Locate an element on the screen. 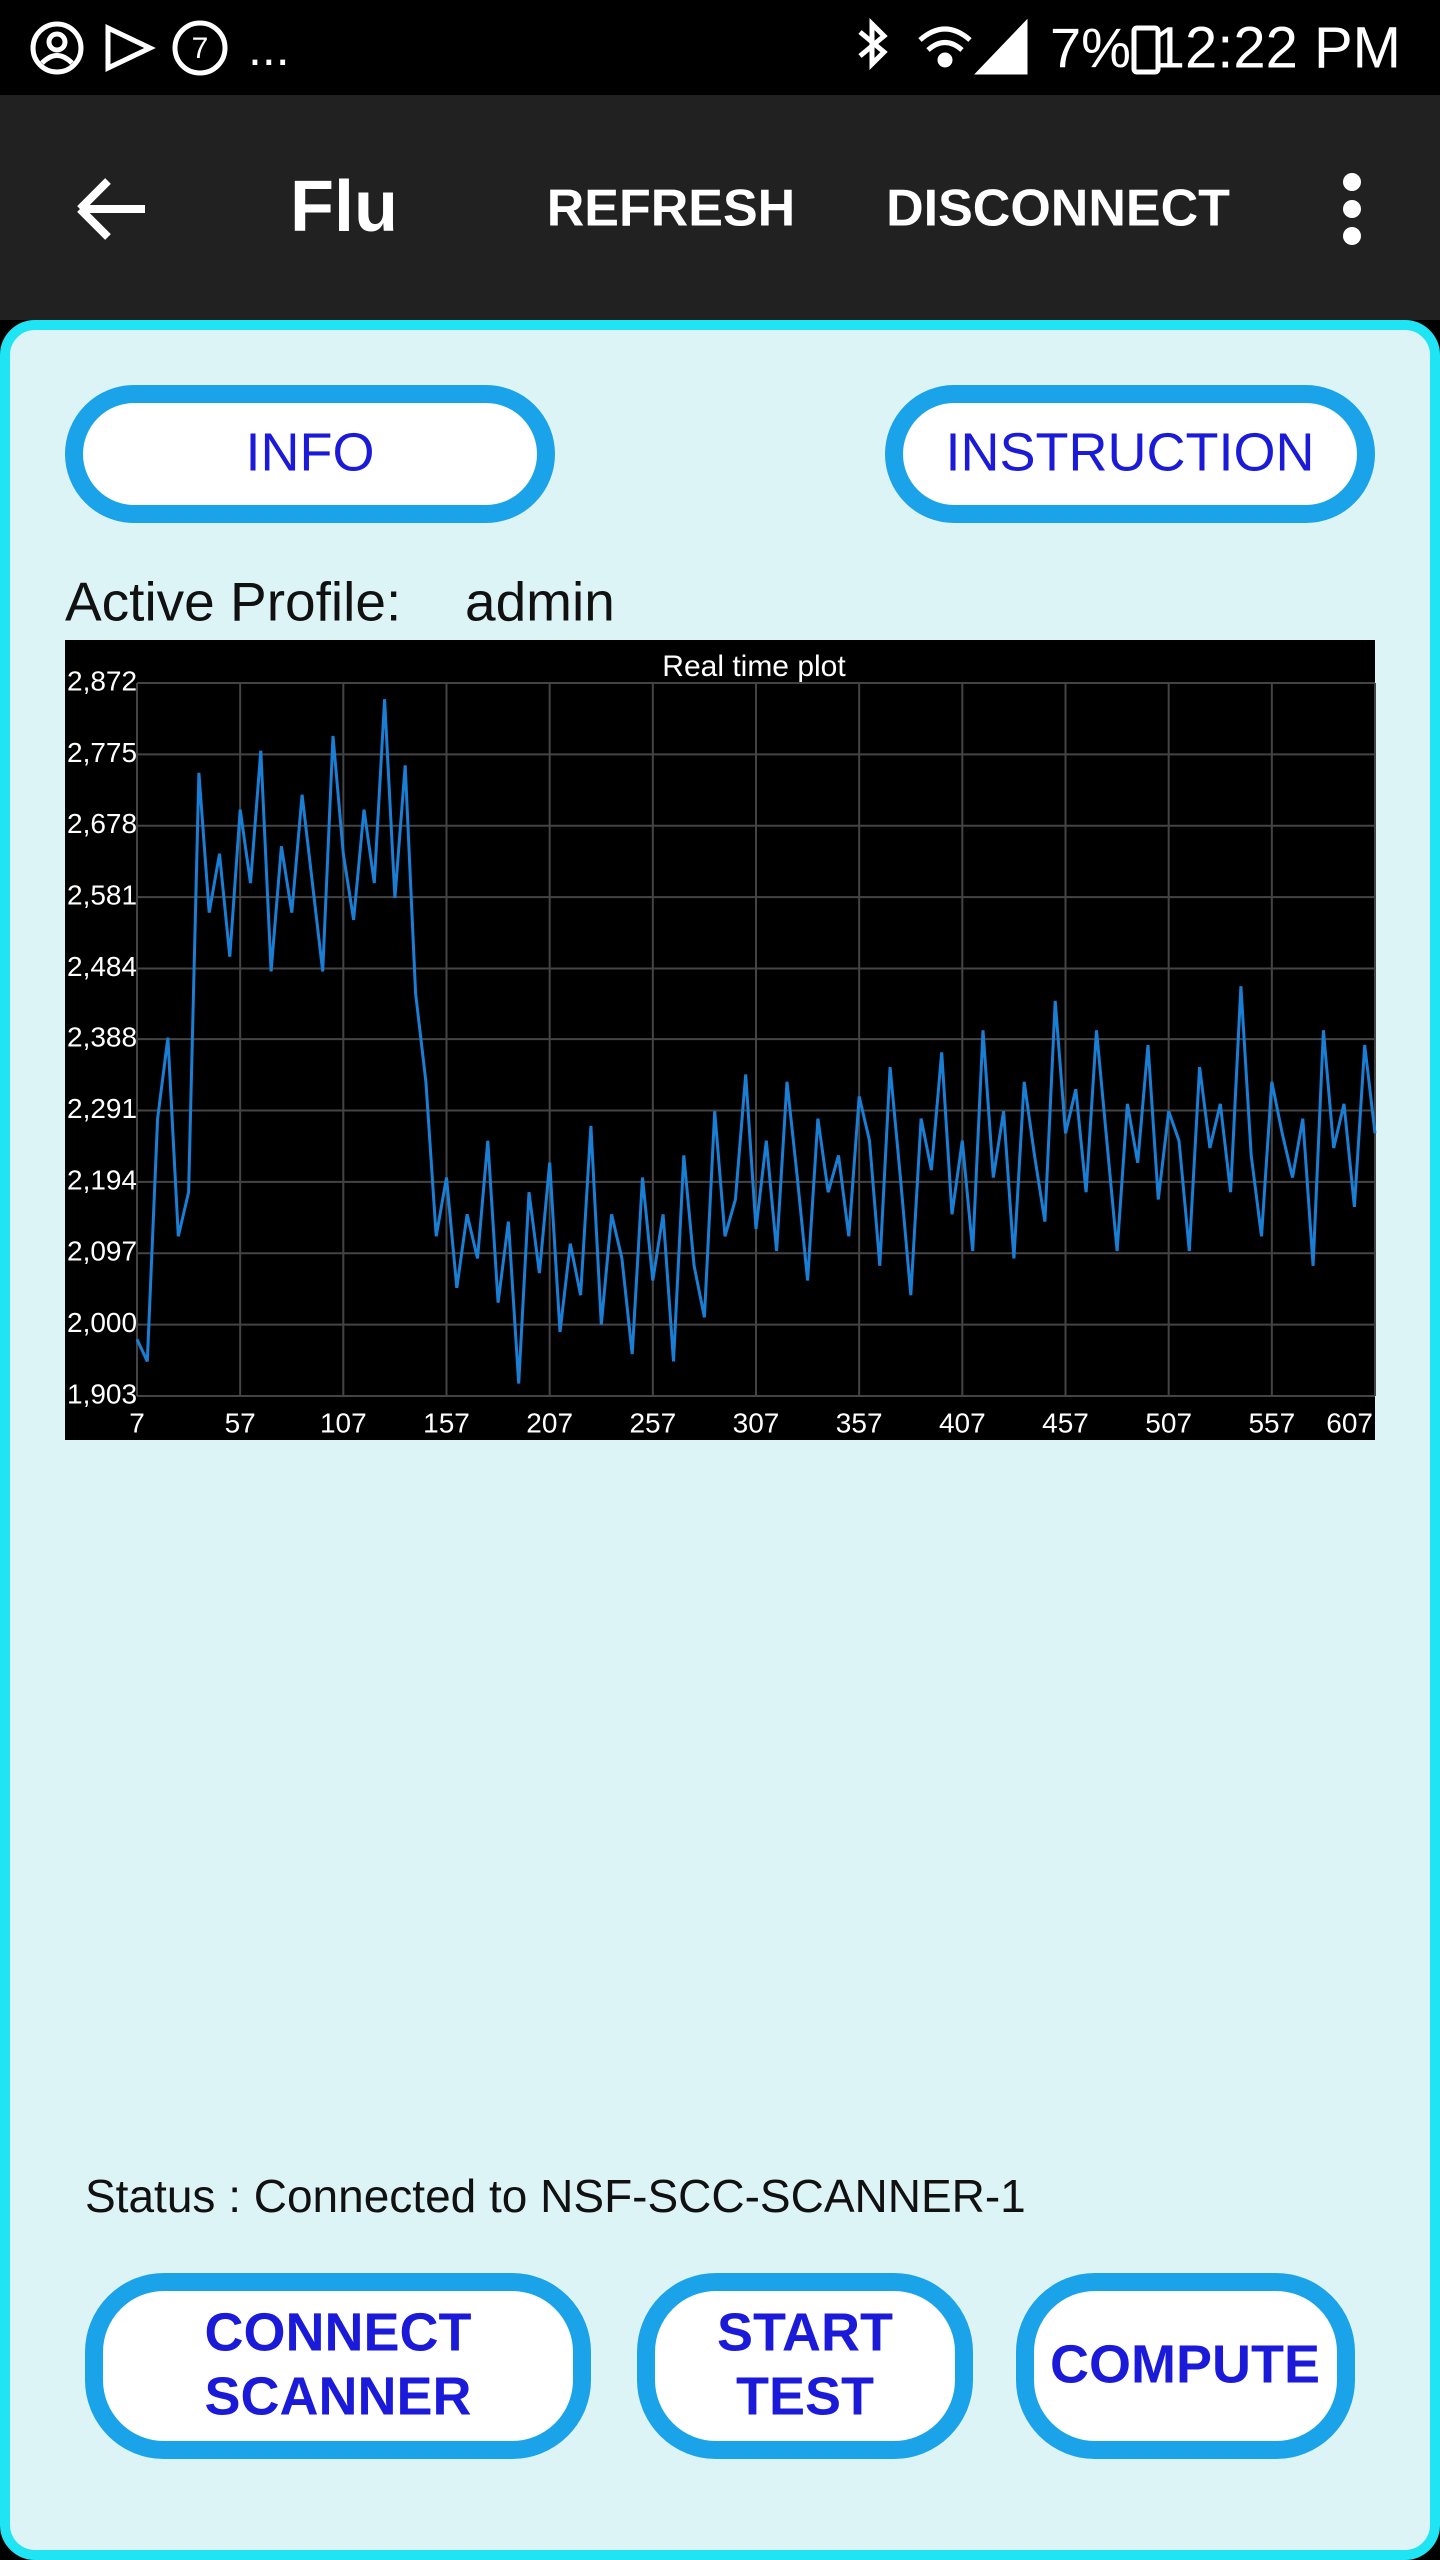 The image size is (1440, 2560). button-label: SCANNER is located at coordinates (337, 2396).